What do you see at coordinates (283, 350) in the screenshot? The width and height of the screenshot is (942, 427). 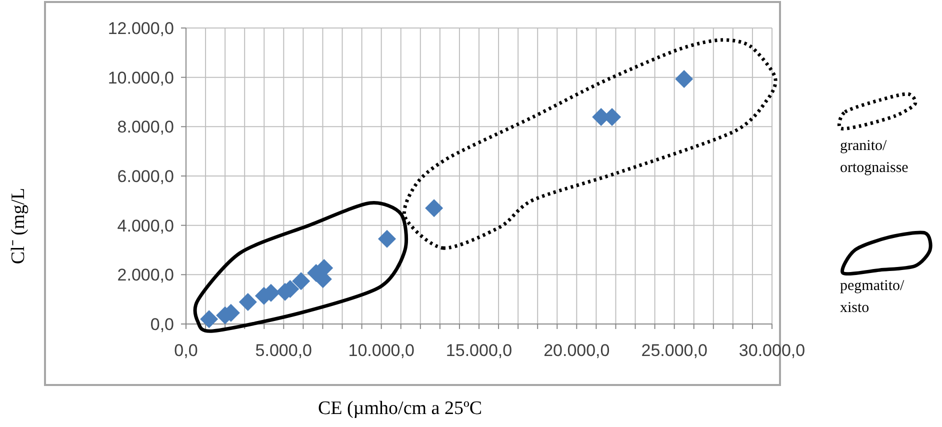 I see `x-tick-label: 5.000,0` at bounding box center [283, 350].